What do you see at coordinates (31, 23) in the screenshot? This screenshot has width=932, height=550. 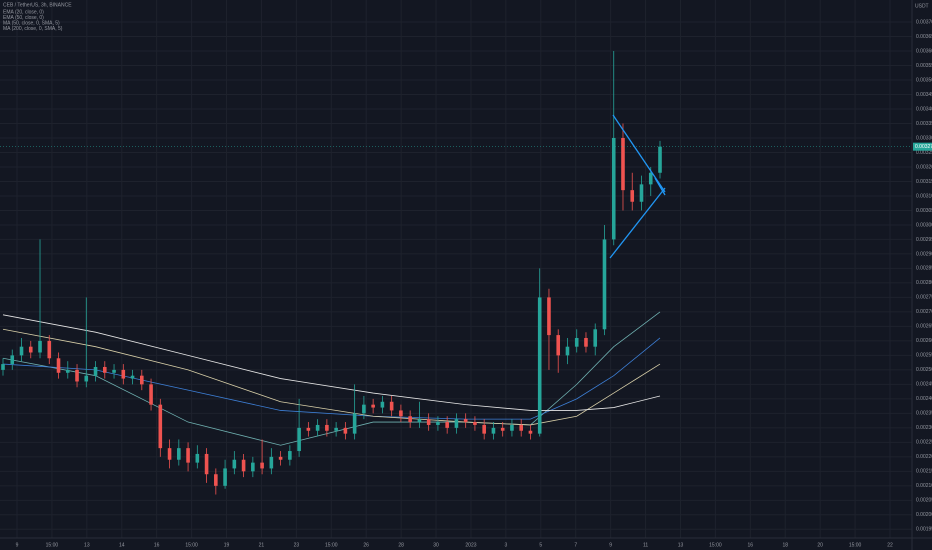 I see `legend-entry: MA (50, close, 0, SMA, 5)` at bounding box center [31, 23].